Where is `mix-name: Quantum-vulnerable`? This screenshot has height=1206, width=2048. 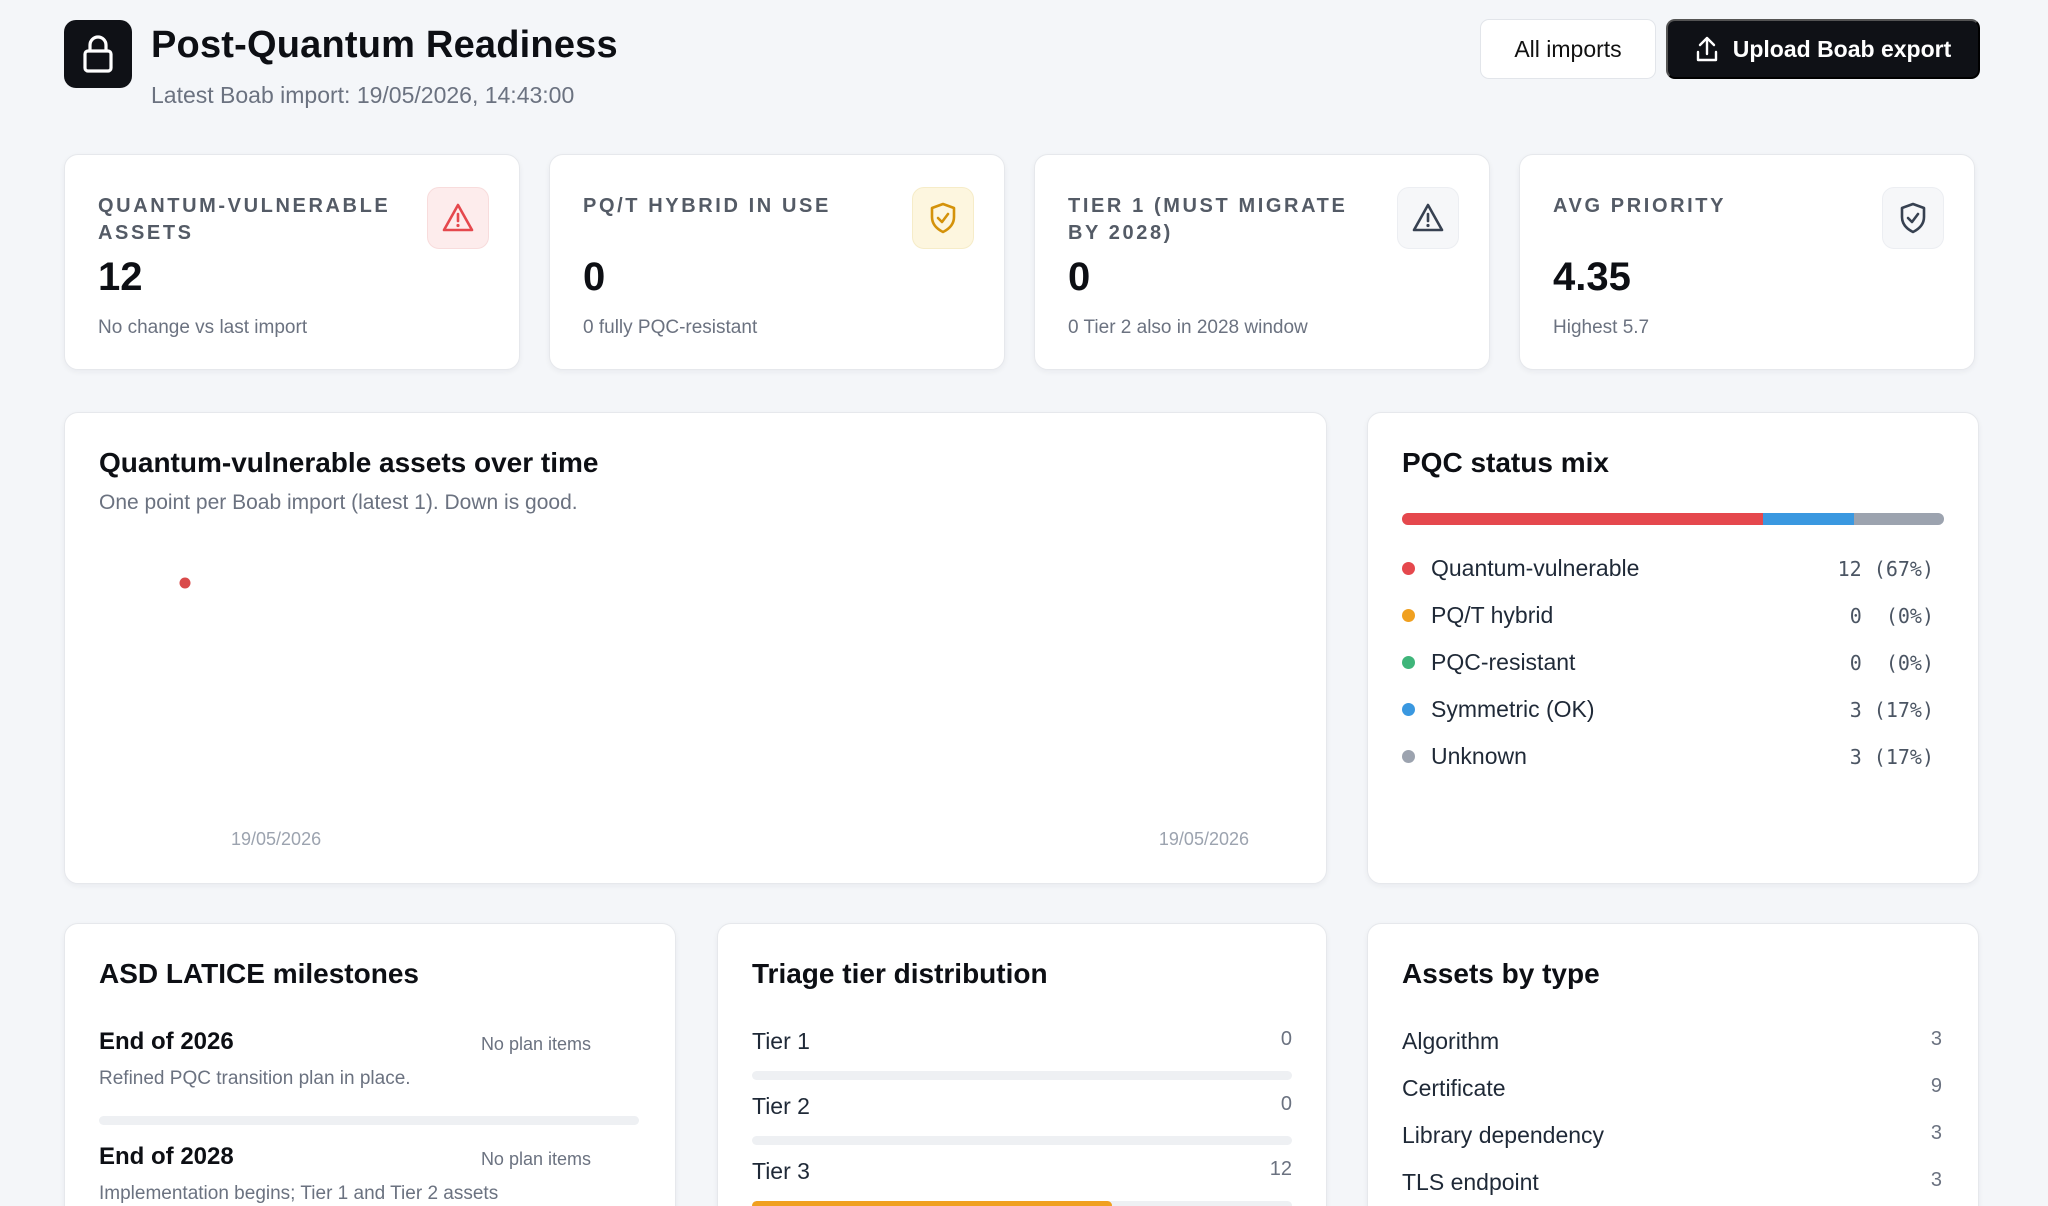
mix-name: Quantum-vulnerable is located at coordinates (1535, 568).